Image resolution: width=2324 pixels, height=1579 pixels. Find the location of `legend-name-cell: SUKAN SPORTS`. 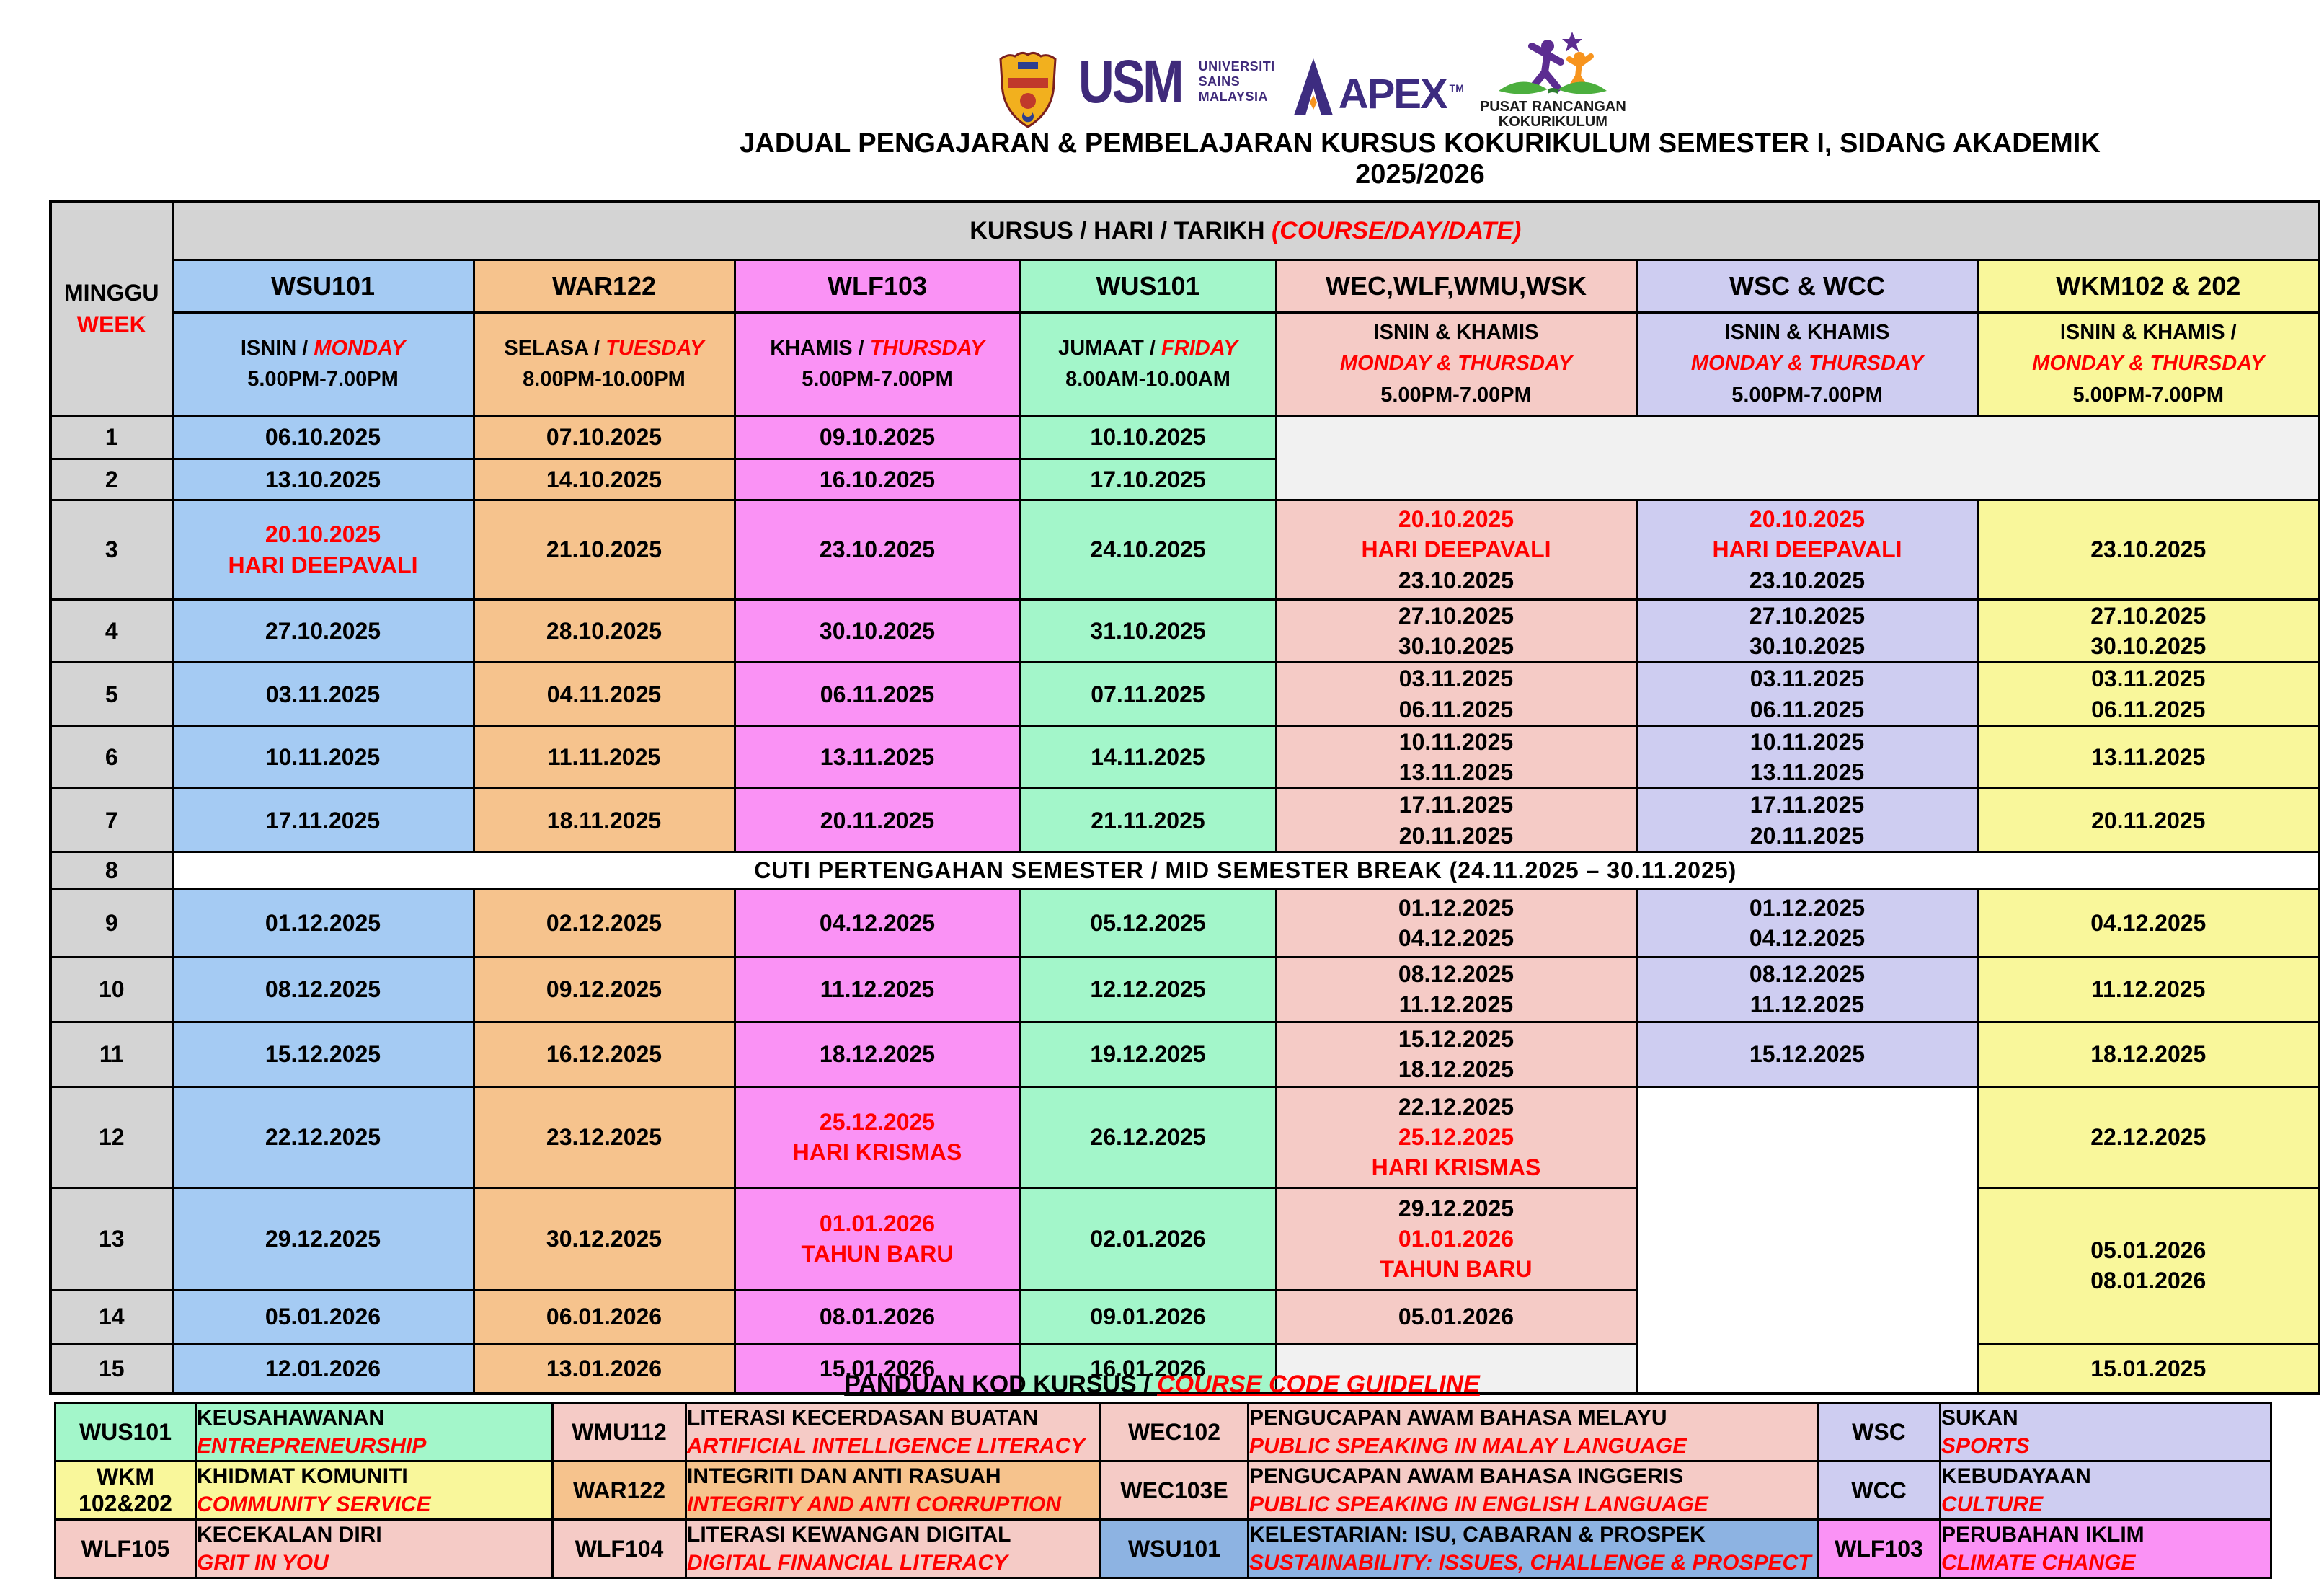

legend-name-cell: SUKAN SPORTS is located at coordinates (2105, 1432).